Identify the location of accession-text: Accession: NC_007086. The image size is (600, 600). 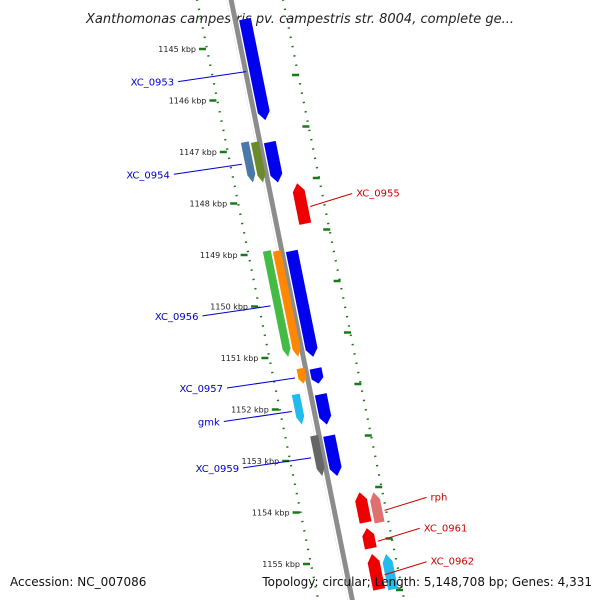
(78, 582).